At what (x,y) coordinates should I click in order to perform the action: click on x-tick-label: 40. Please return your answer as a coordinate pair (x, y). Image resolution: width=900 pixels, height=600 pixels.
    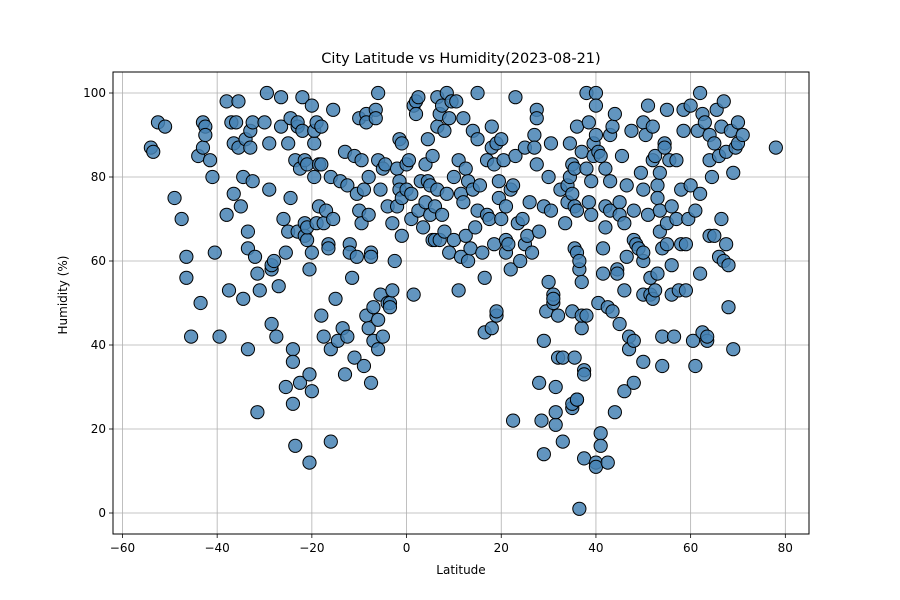
    Looking at the image, I should click on (595, 548).